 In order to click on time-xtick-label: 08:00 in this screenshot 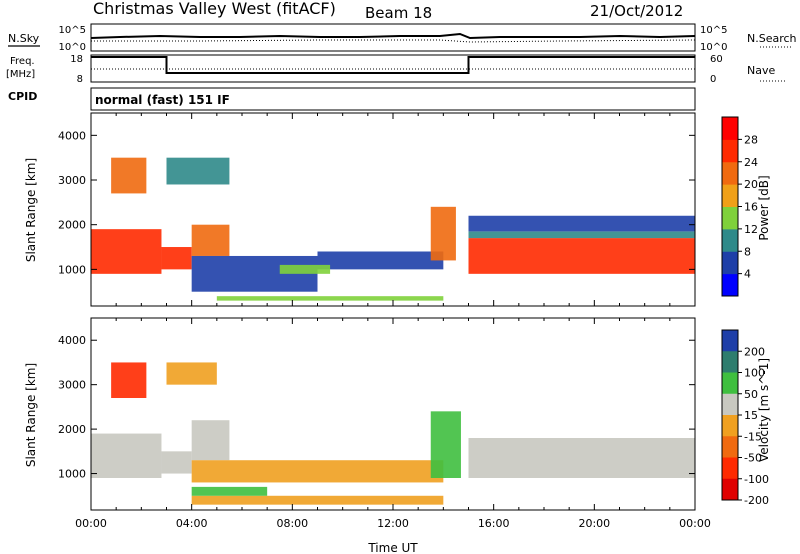, I will do `click(292, 523)`.